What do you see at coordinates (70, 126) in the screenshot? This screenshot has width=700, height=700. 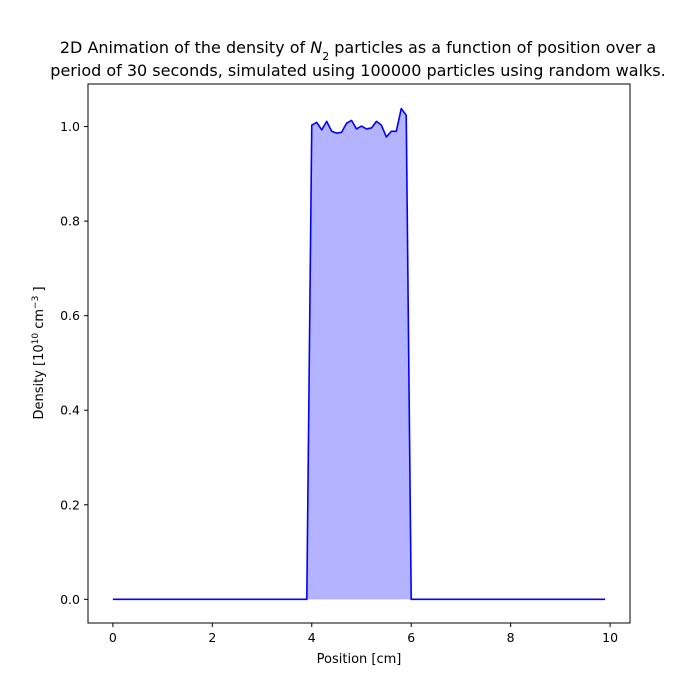 I see `y-tick-label: 1.0` at bounding box center [70, 126].